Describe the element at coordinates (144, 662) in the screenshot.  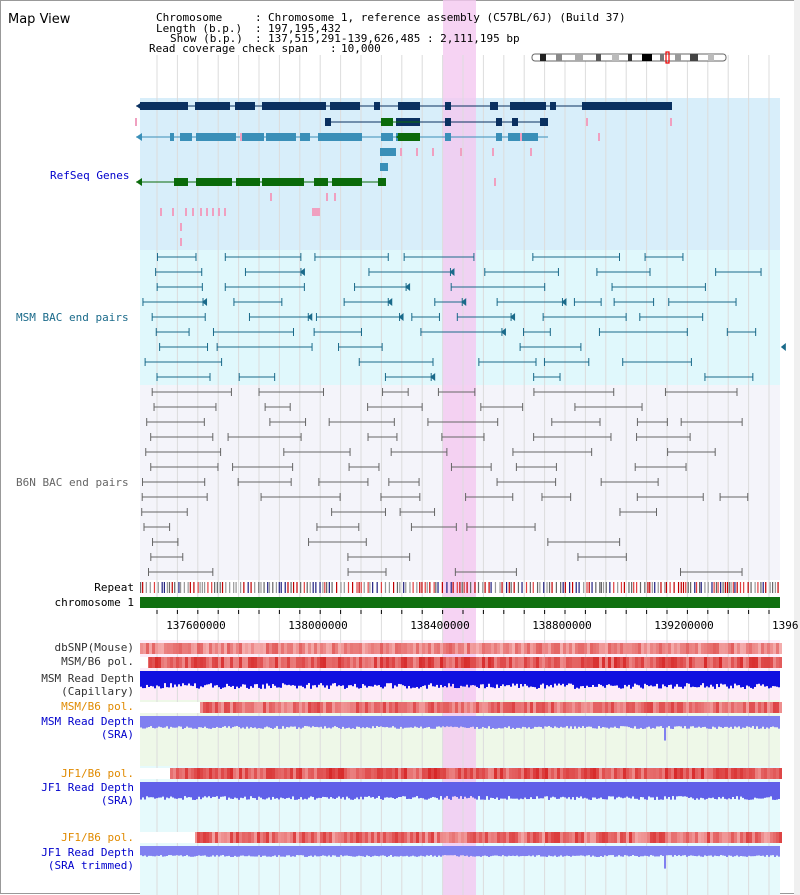
I see `heatmap-gap` at that location.